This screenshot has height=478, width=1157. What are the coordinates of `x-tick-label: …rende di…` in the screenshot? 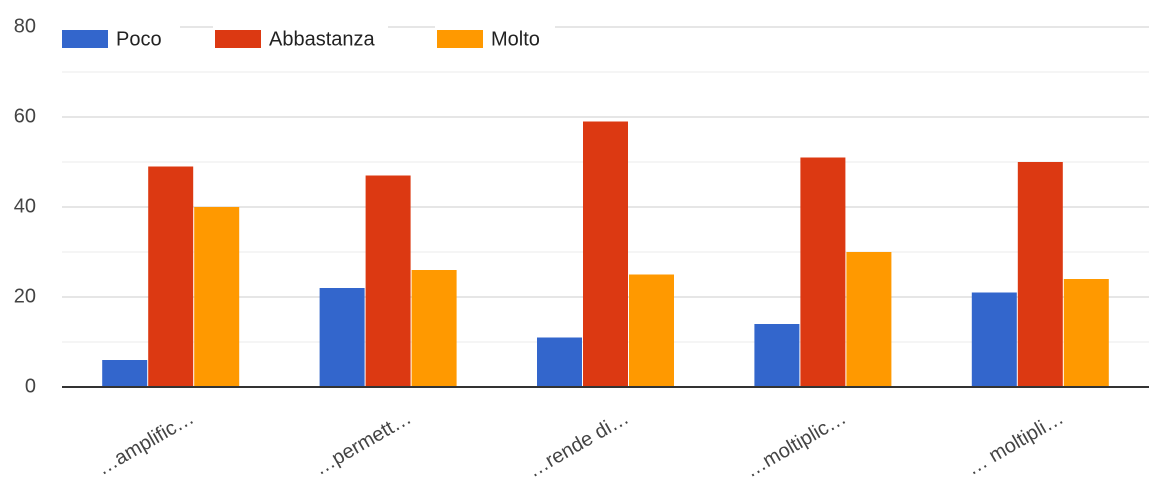 It's located at (578, 442).